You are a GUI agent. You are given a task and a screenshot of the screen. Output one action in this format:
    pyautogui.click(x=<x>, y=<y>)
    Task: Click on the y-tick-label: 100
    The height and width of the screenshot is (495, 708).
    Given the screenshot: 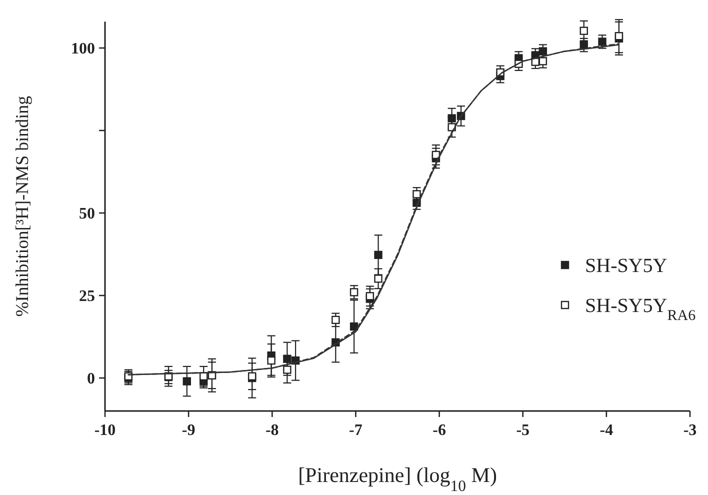 What is the action you would take?
    pyautogui.click(x=83, y=49)
    